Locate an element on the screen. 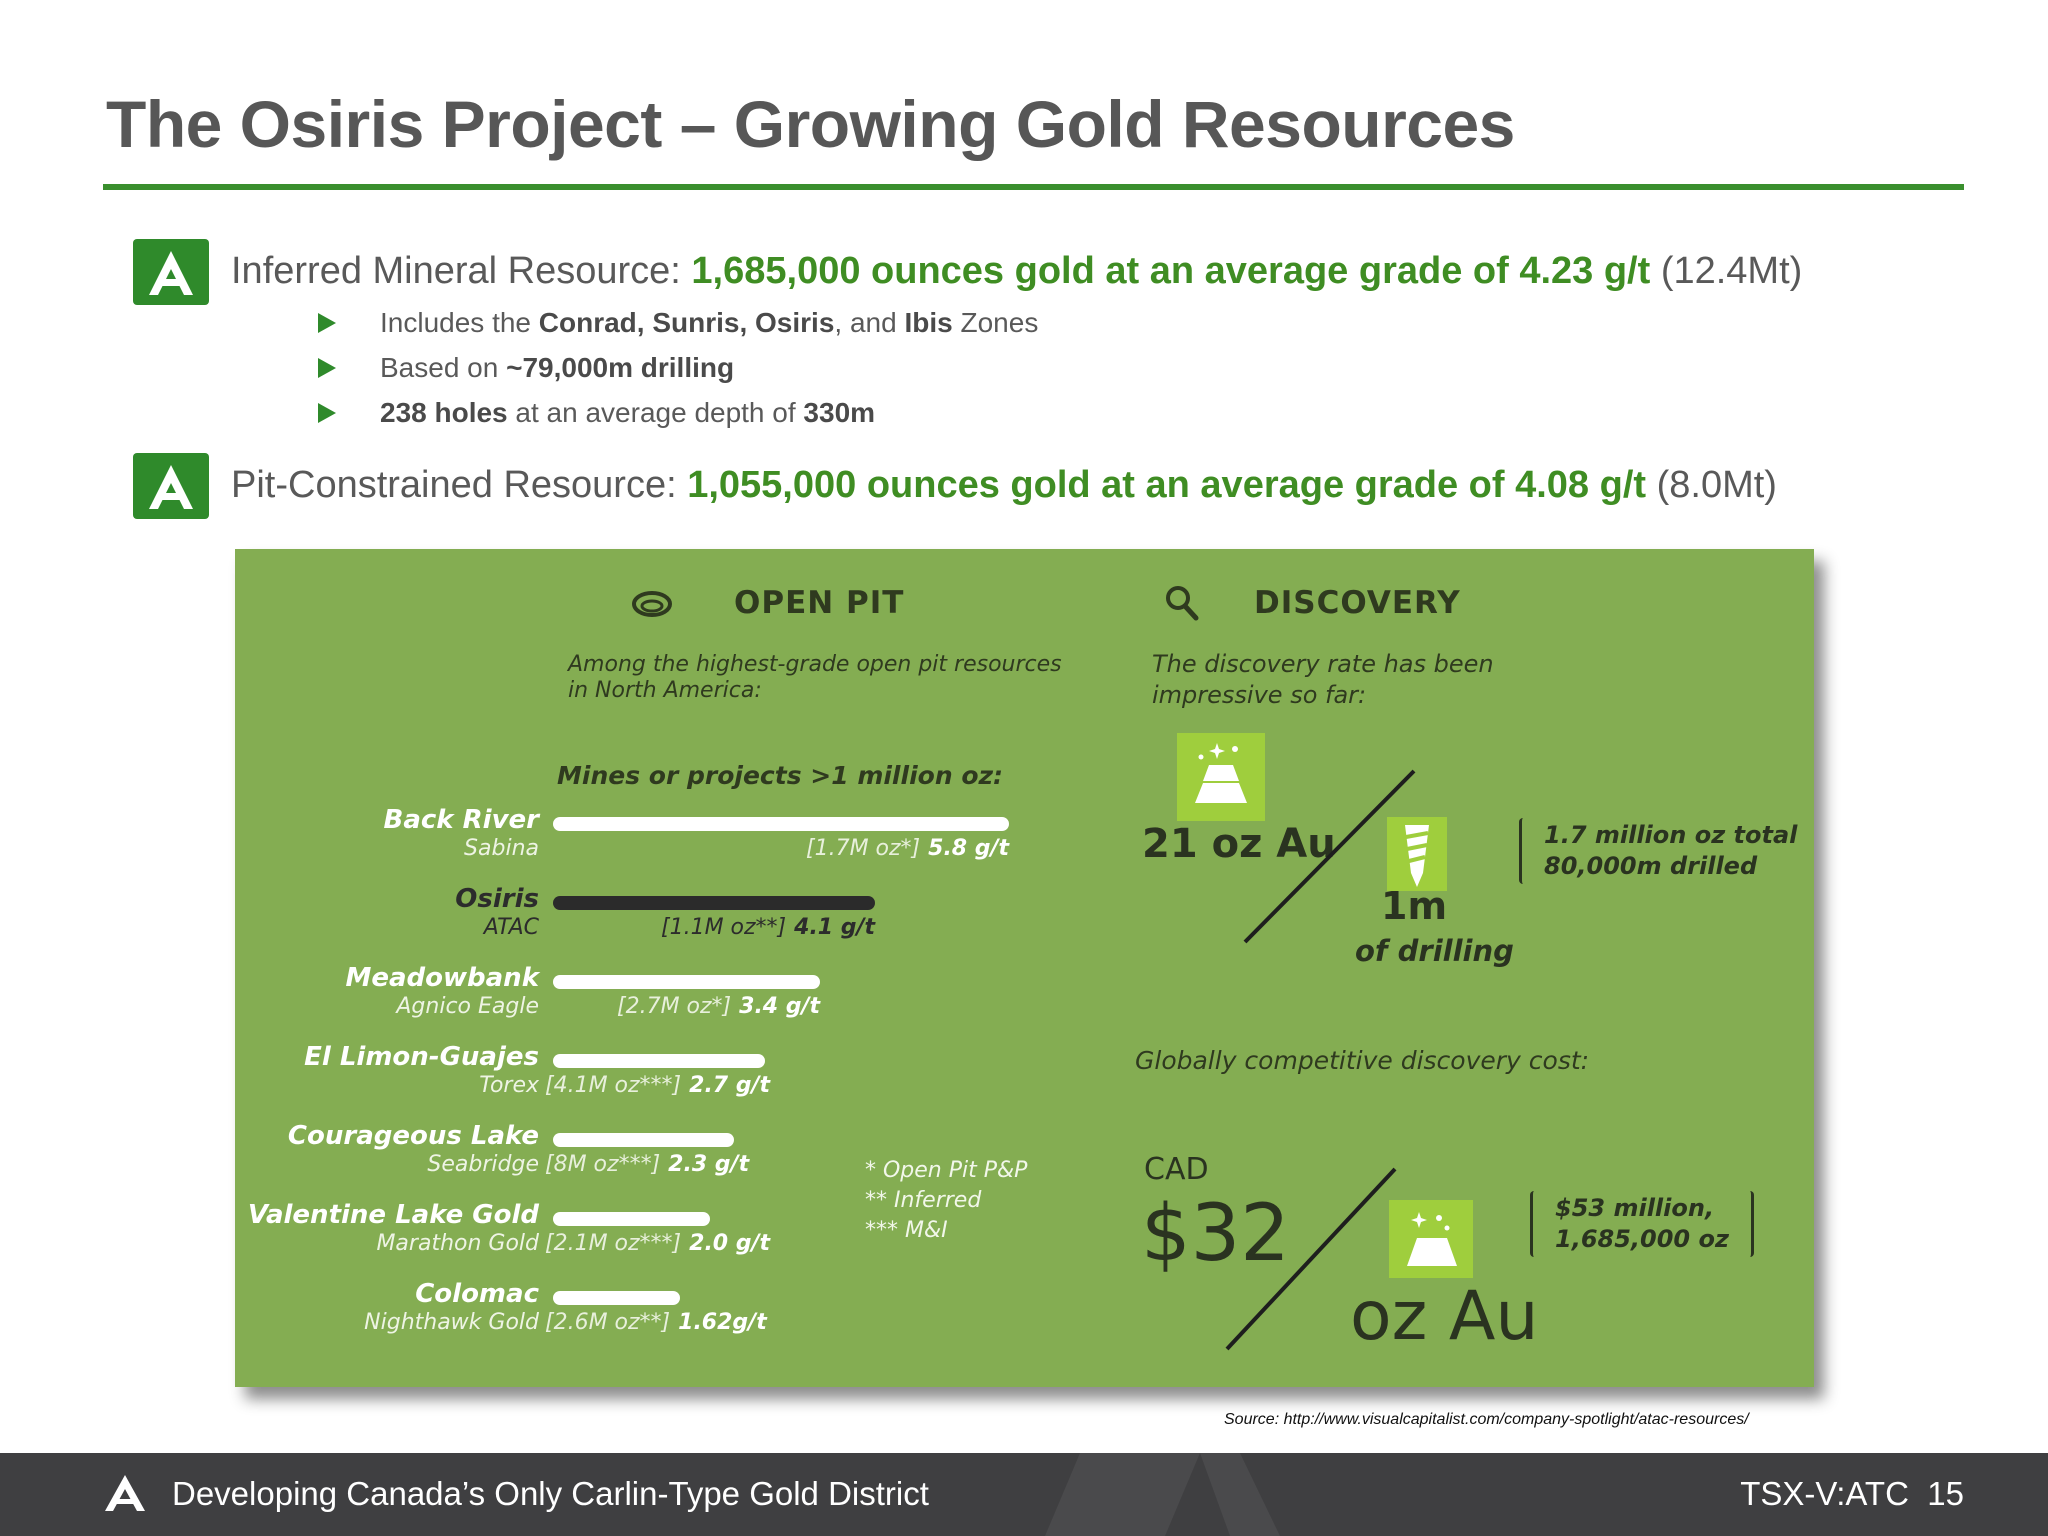 The image size is (2048, 1536). bar-data-label: [2.6M oz**] 1.62g/t is located at coordinates (656, 1322).